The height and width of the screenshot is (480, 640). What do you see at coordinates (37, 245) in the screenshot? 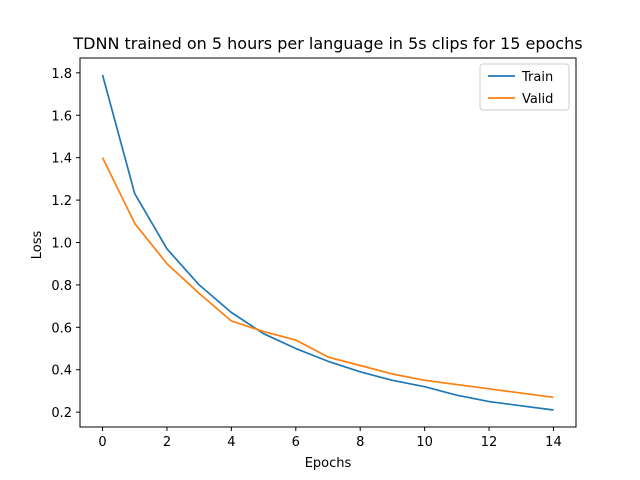
I see `y-axis-label: Loss` at bounding box center [37, 245].